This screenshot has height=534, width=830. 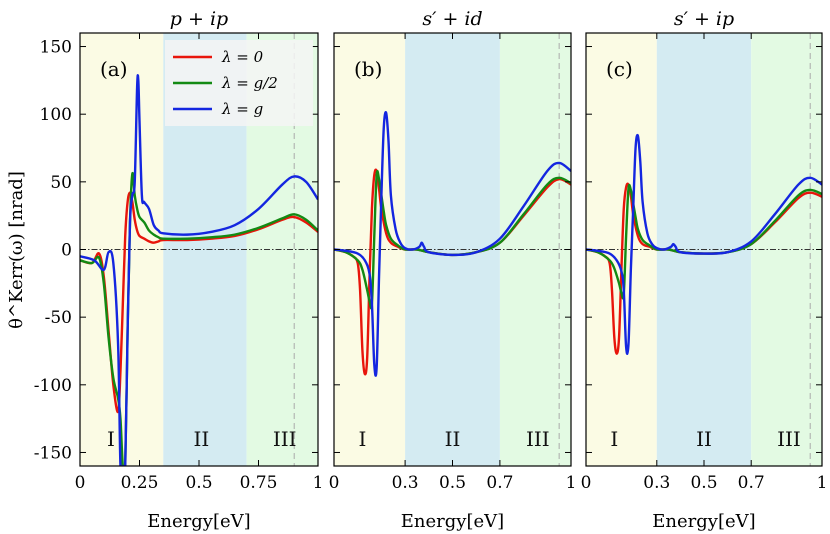 I want to click on y-tick-label: 150, so click(x=56, y=48).